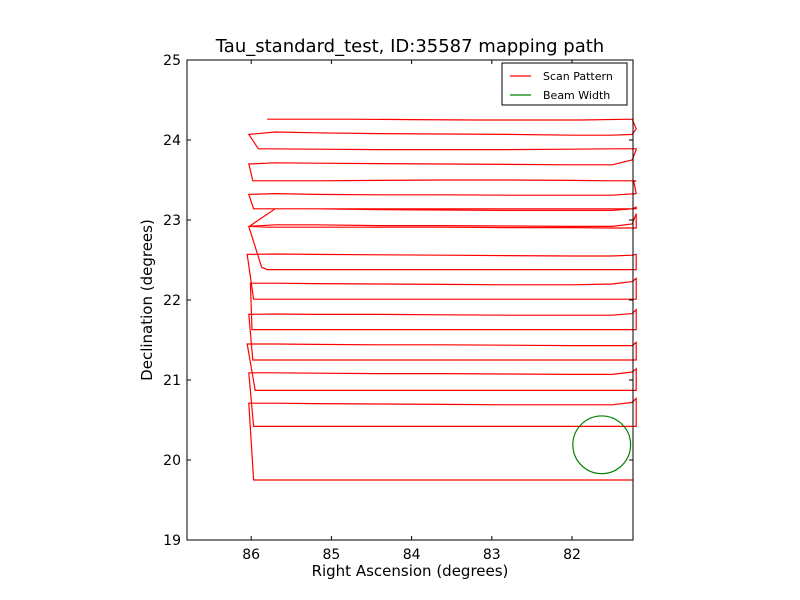 The image size is (800, 600). I want to click on legend-frame, so click(564, 84).